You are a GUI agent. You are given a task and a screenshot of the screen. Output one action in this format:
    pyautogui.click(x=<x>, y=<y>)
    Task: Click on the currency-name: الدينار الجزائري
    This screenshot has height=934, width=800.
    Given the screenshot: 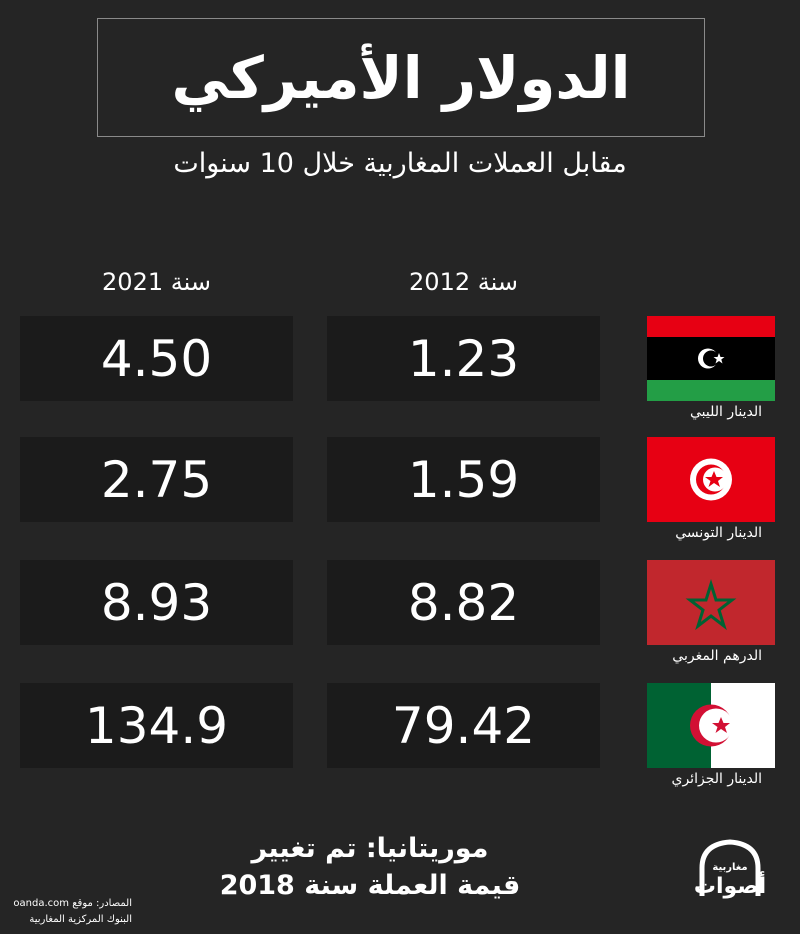 What is the action you would take?
    pyautogui.click(x=717, y=779)
    